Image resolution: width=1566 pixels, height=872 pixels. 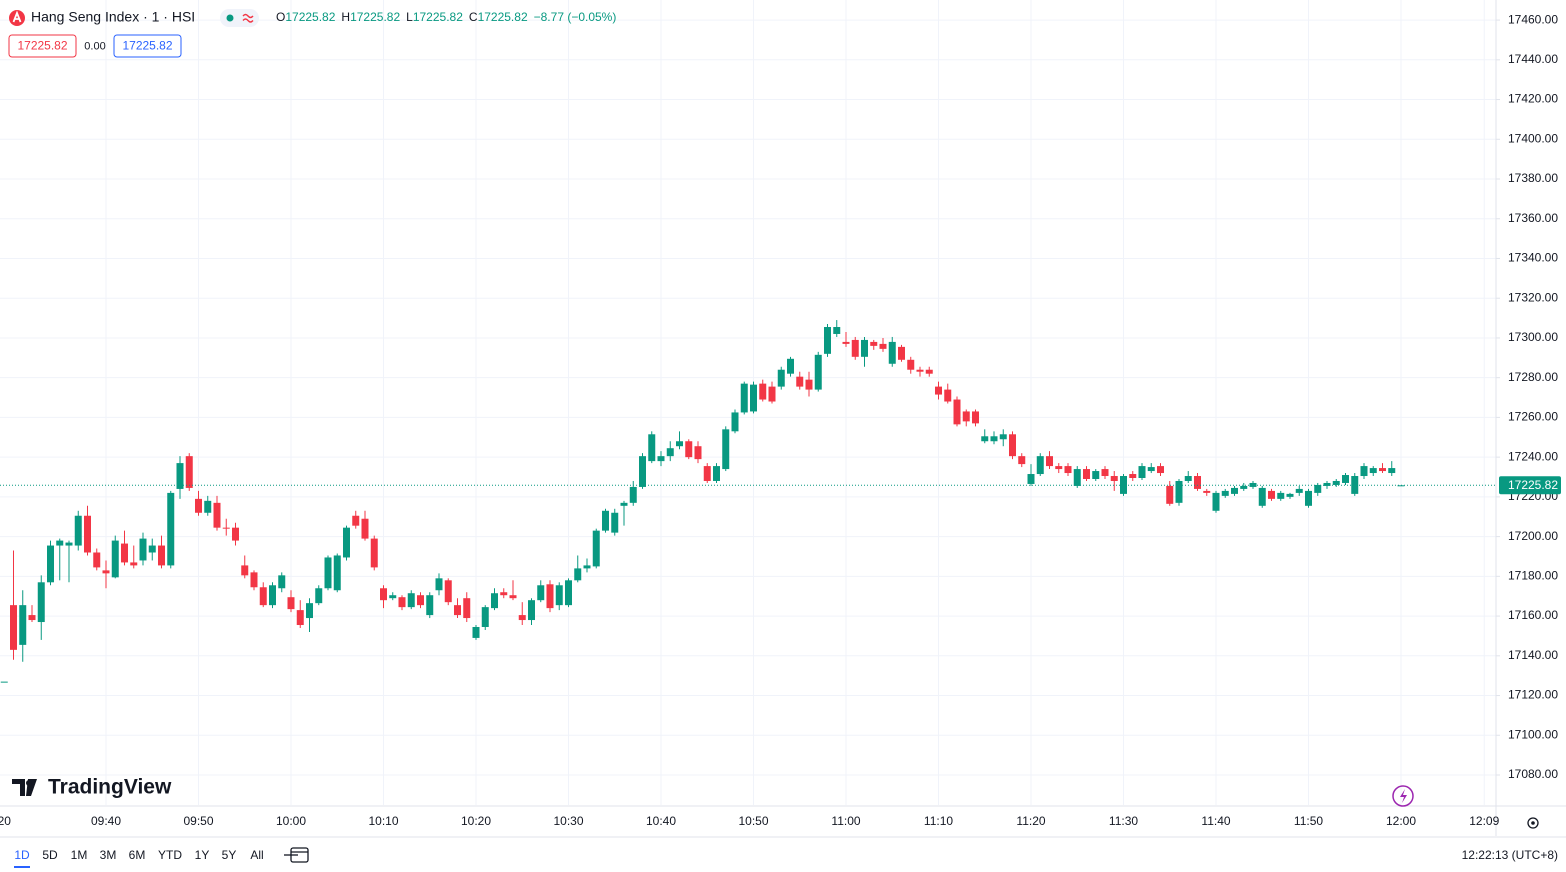 I want to click on legend-value: 17225.82, so click(x=375, y=17).